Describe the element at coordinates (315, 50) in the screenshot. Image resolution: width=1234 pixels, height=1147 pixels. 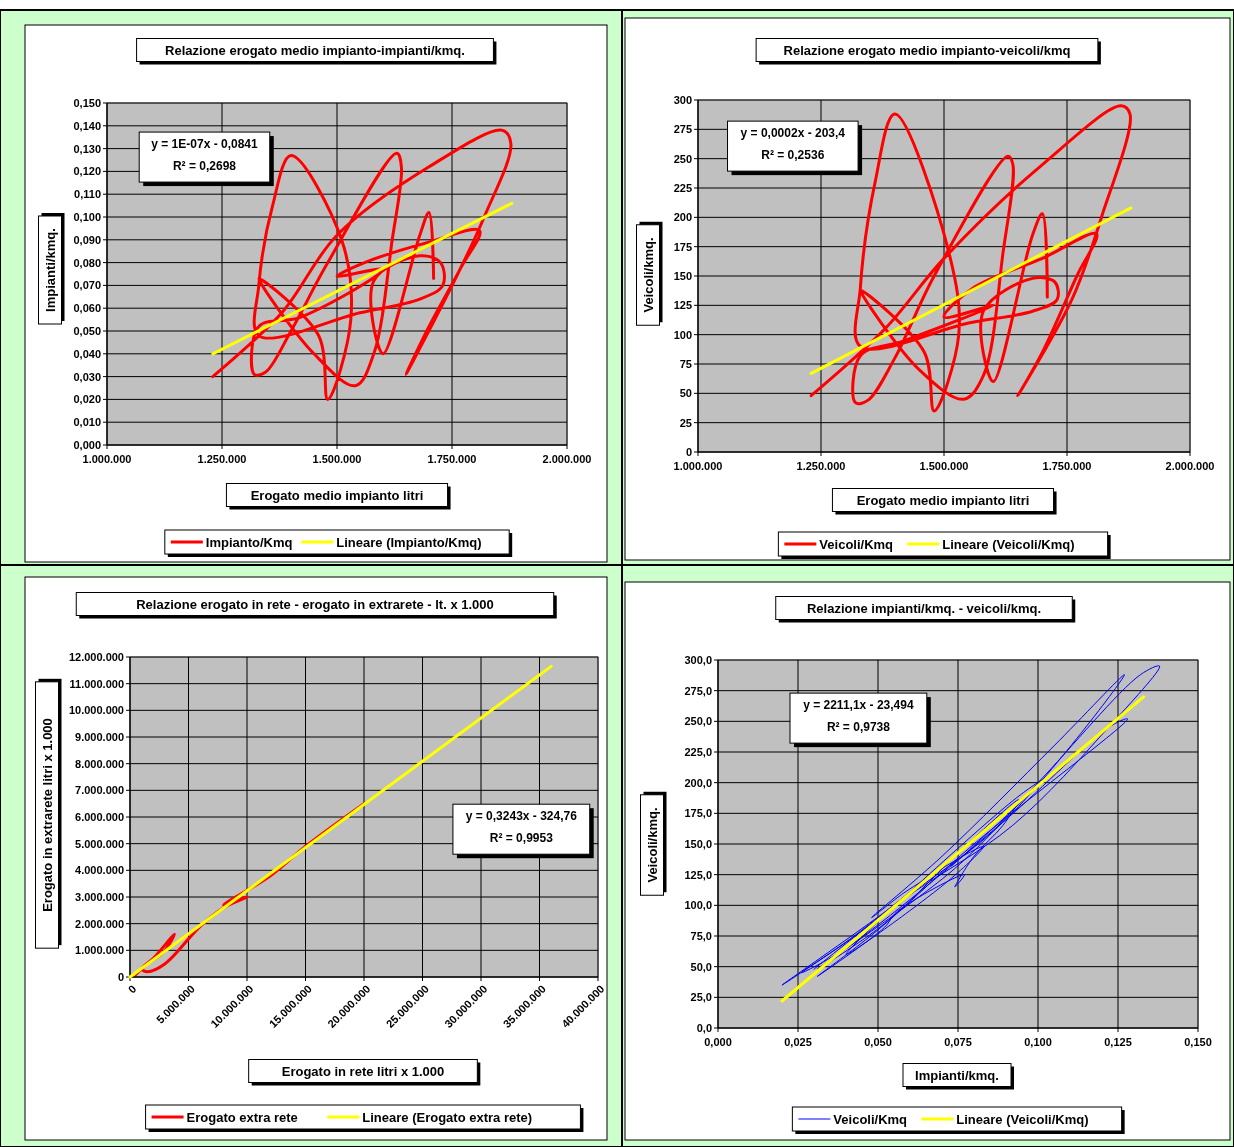
I see `chart-title: Relazione erogato medio impianto-impianti/kmq.` at that location.